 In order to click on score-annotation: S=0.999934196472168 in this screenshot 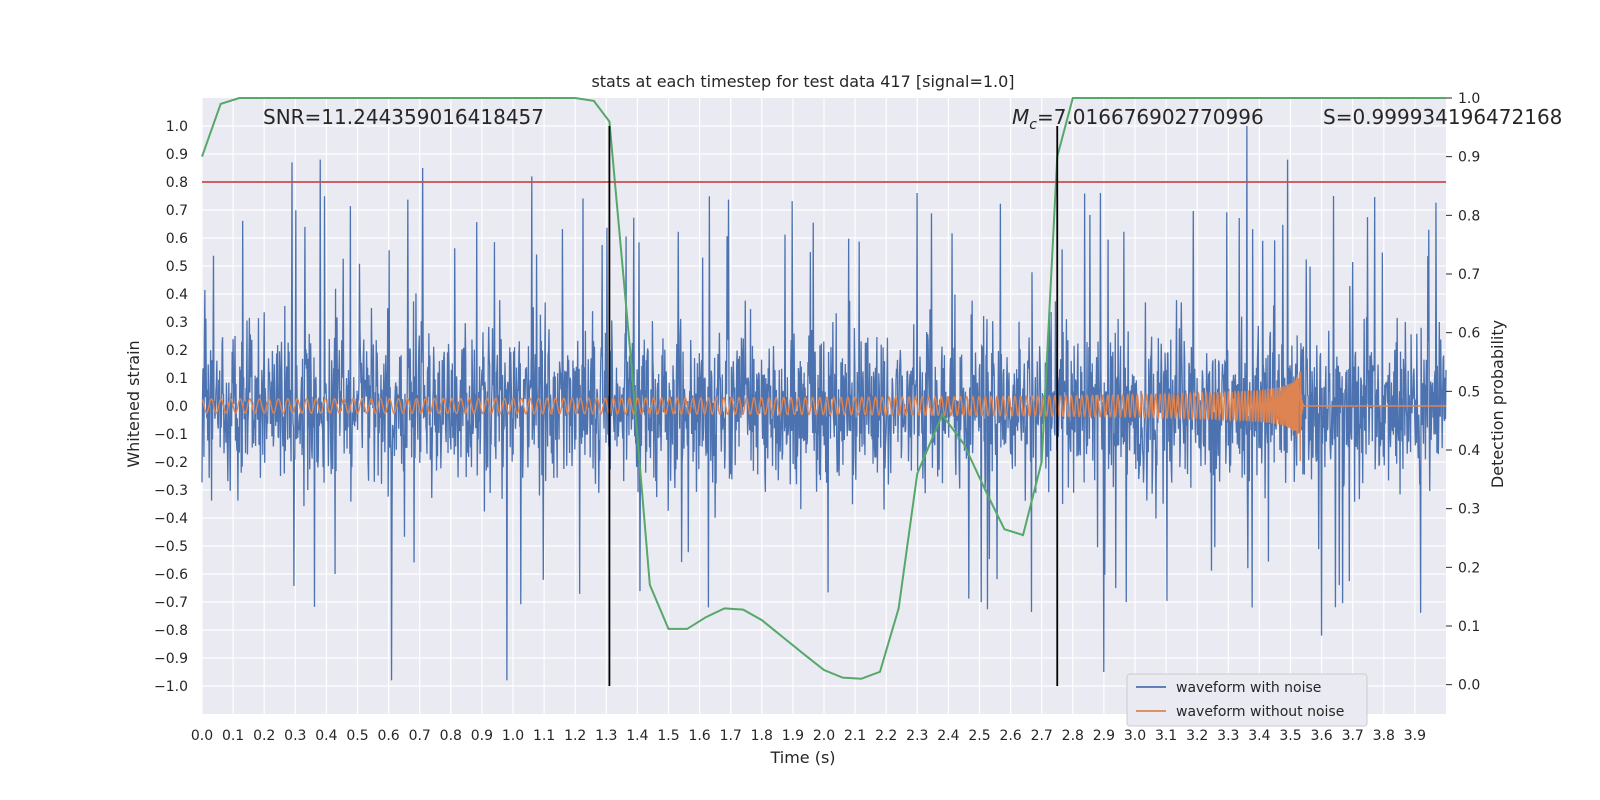, I will do `click(1442, 117)`.